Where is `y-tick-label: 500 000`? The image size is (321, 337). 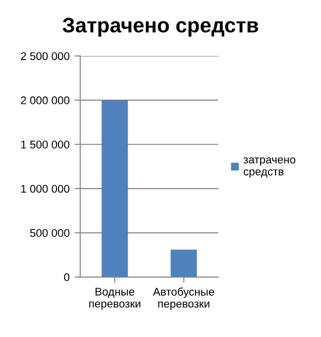 y-tick-label: 500 000 is located at coordinates (50, 233).